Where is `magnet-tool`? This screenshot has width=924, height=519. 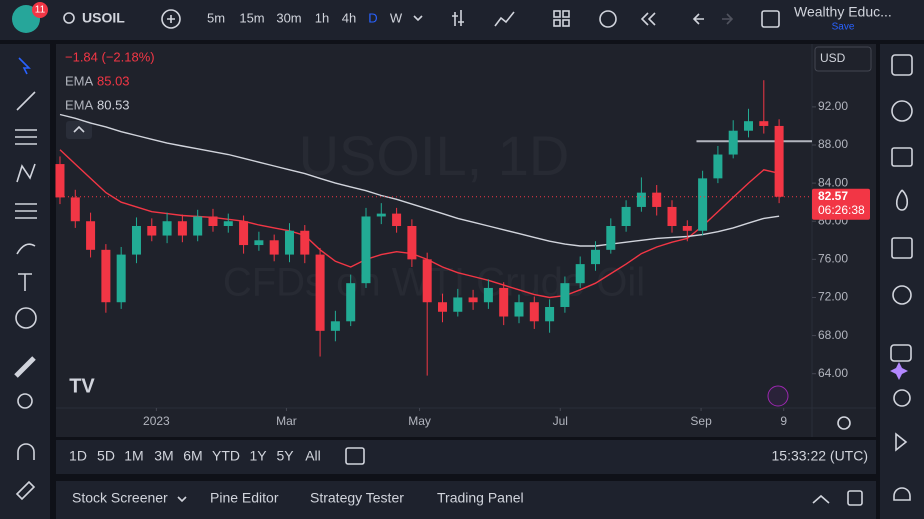 magnet-tool is located at coordinates (26, 451).